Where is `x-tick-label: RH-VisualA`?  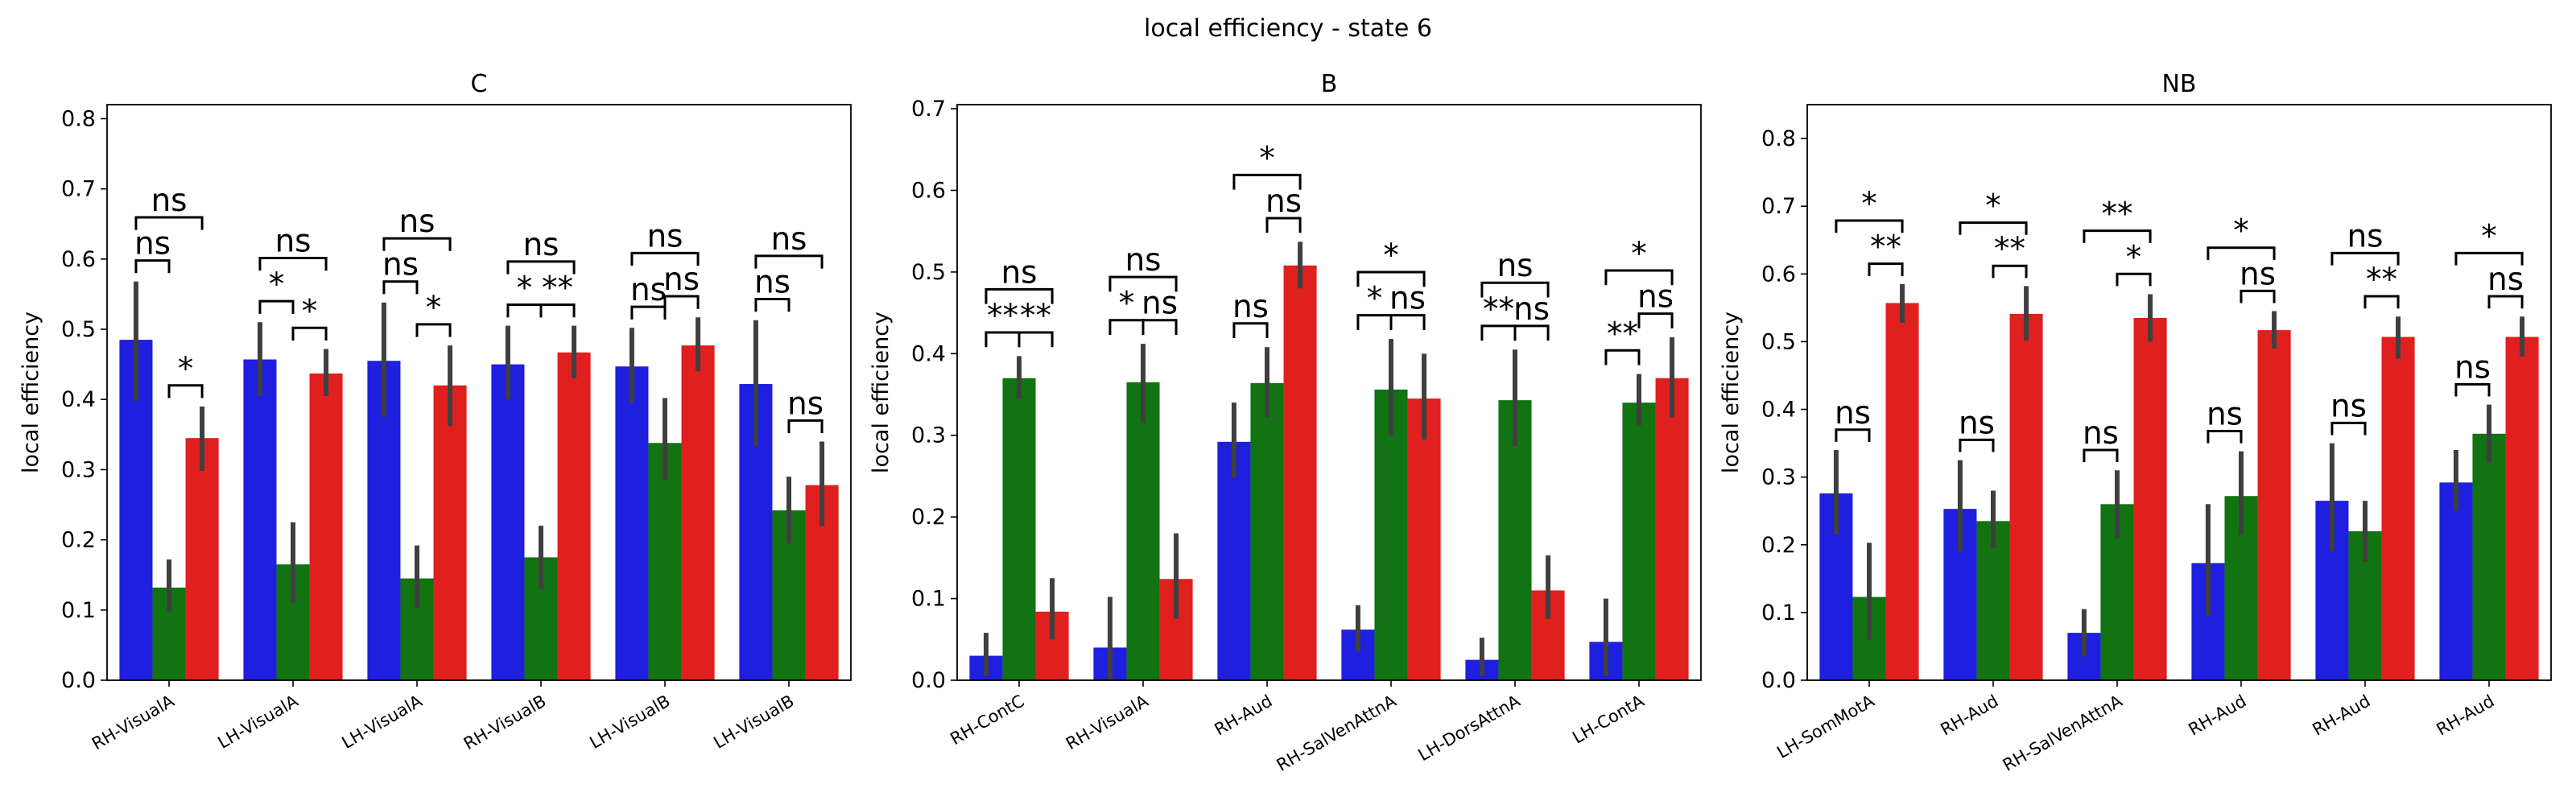 x-tick-label: RH-VisualA is located at coordinates (133, 722).